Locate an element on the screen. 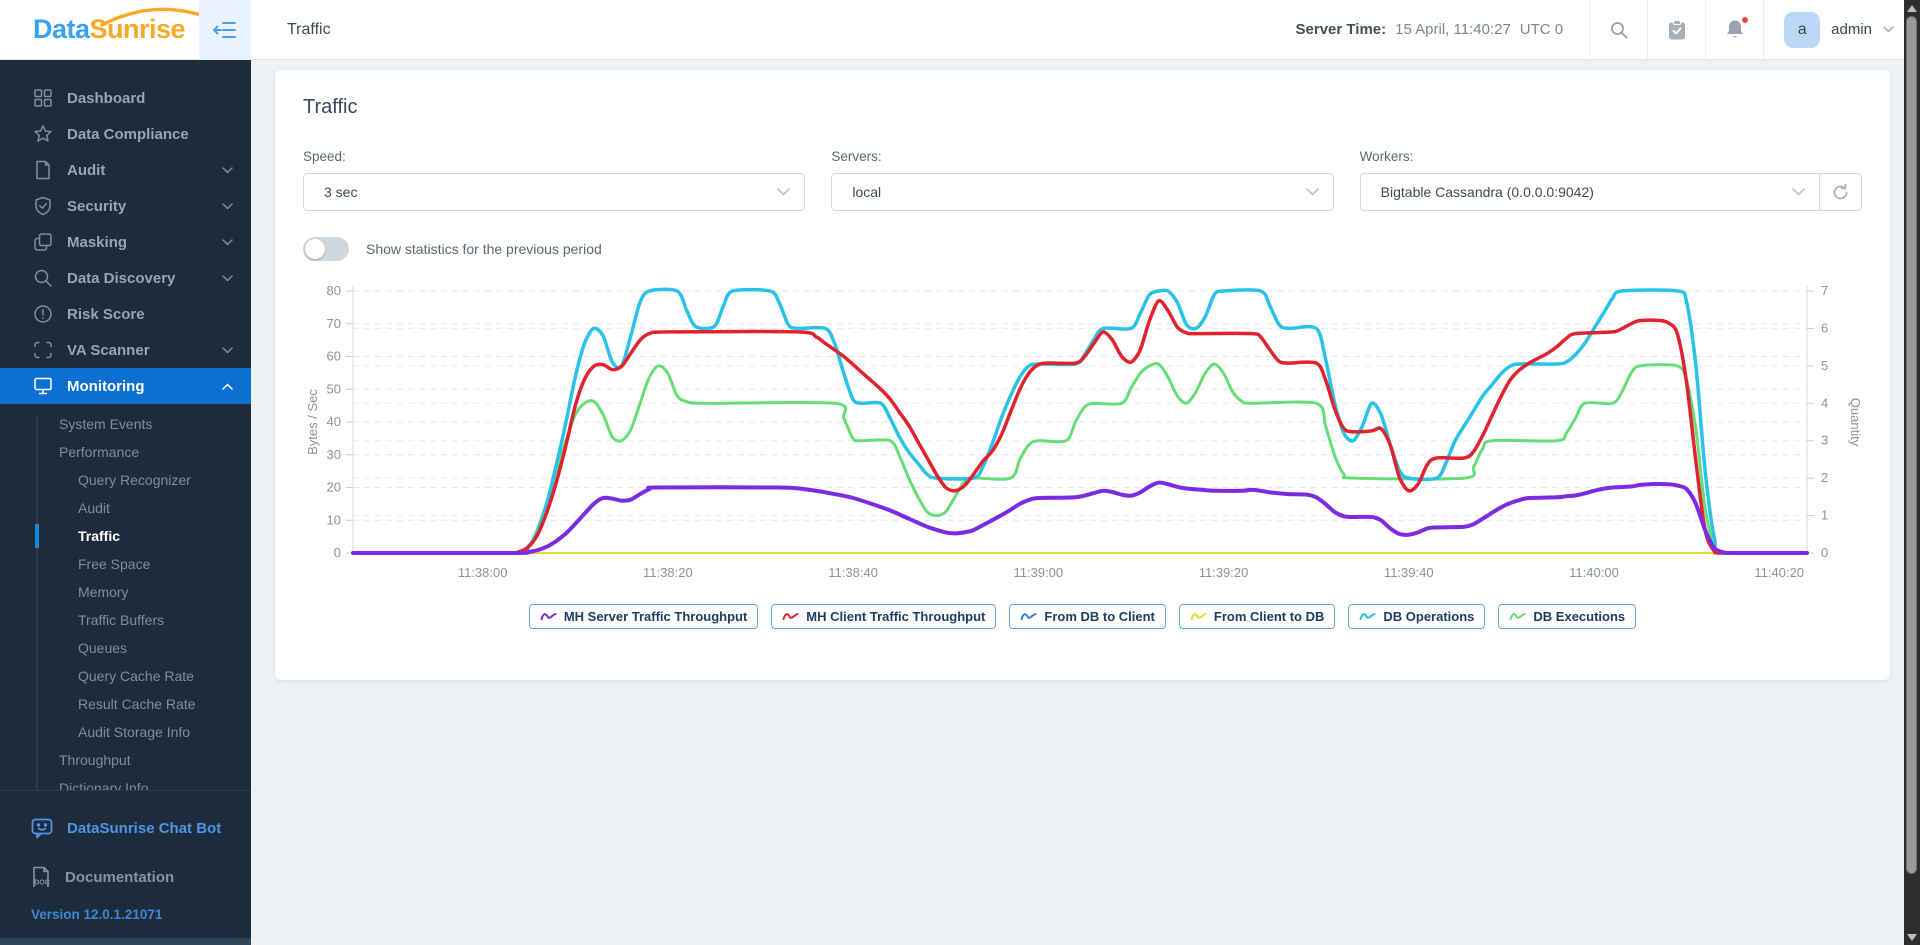  scrollbar-up-arrow-icon is located at coordinates (1912, 8).